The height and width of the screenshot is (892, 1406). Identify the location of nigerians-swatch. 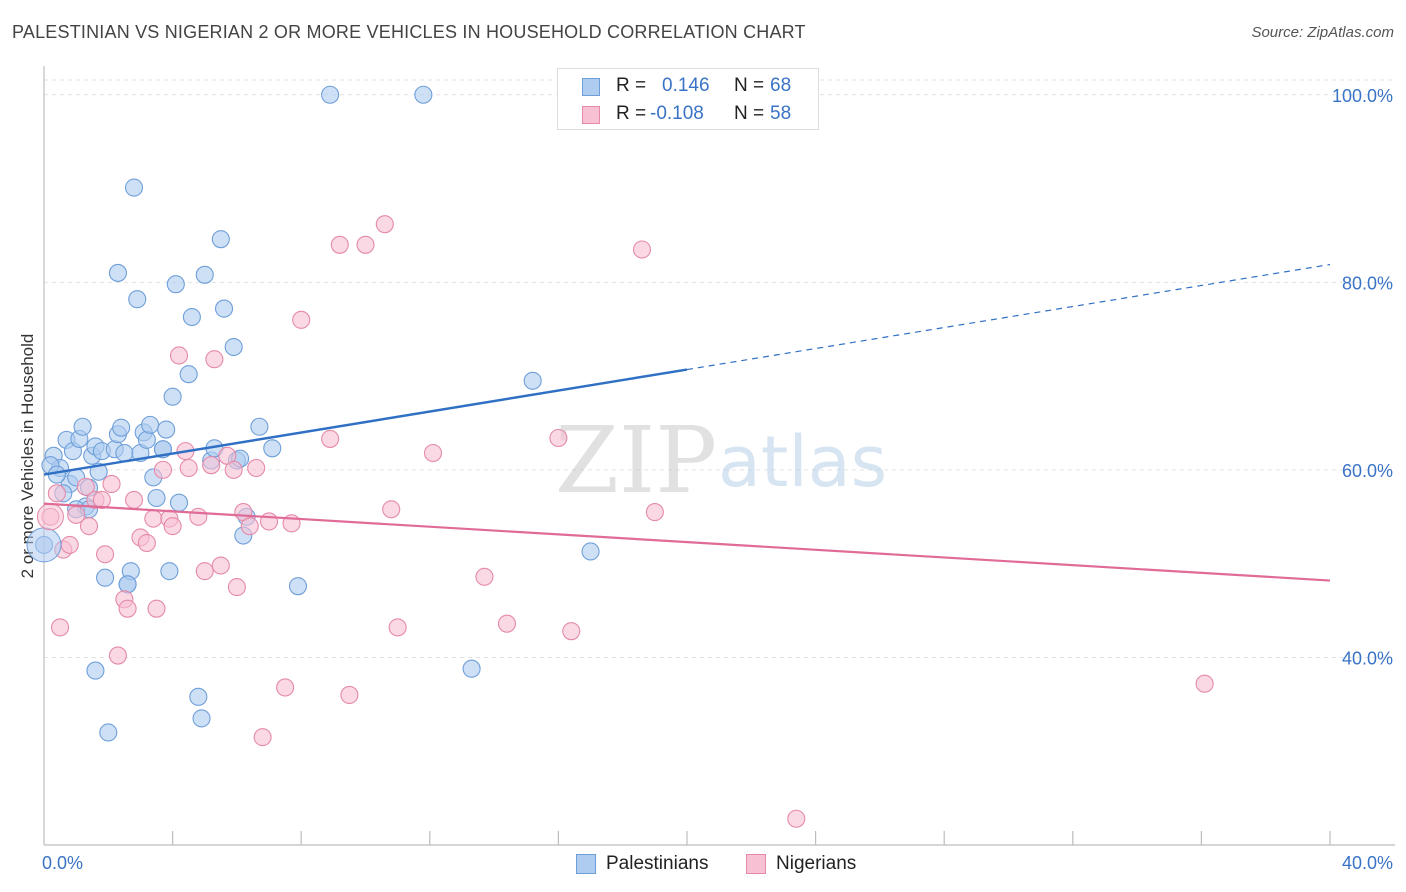
(591, 115).